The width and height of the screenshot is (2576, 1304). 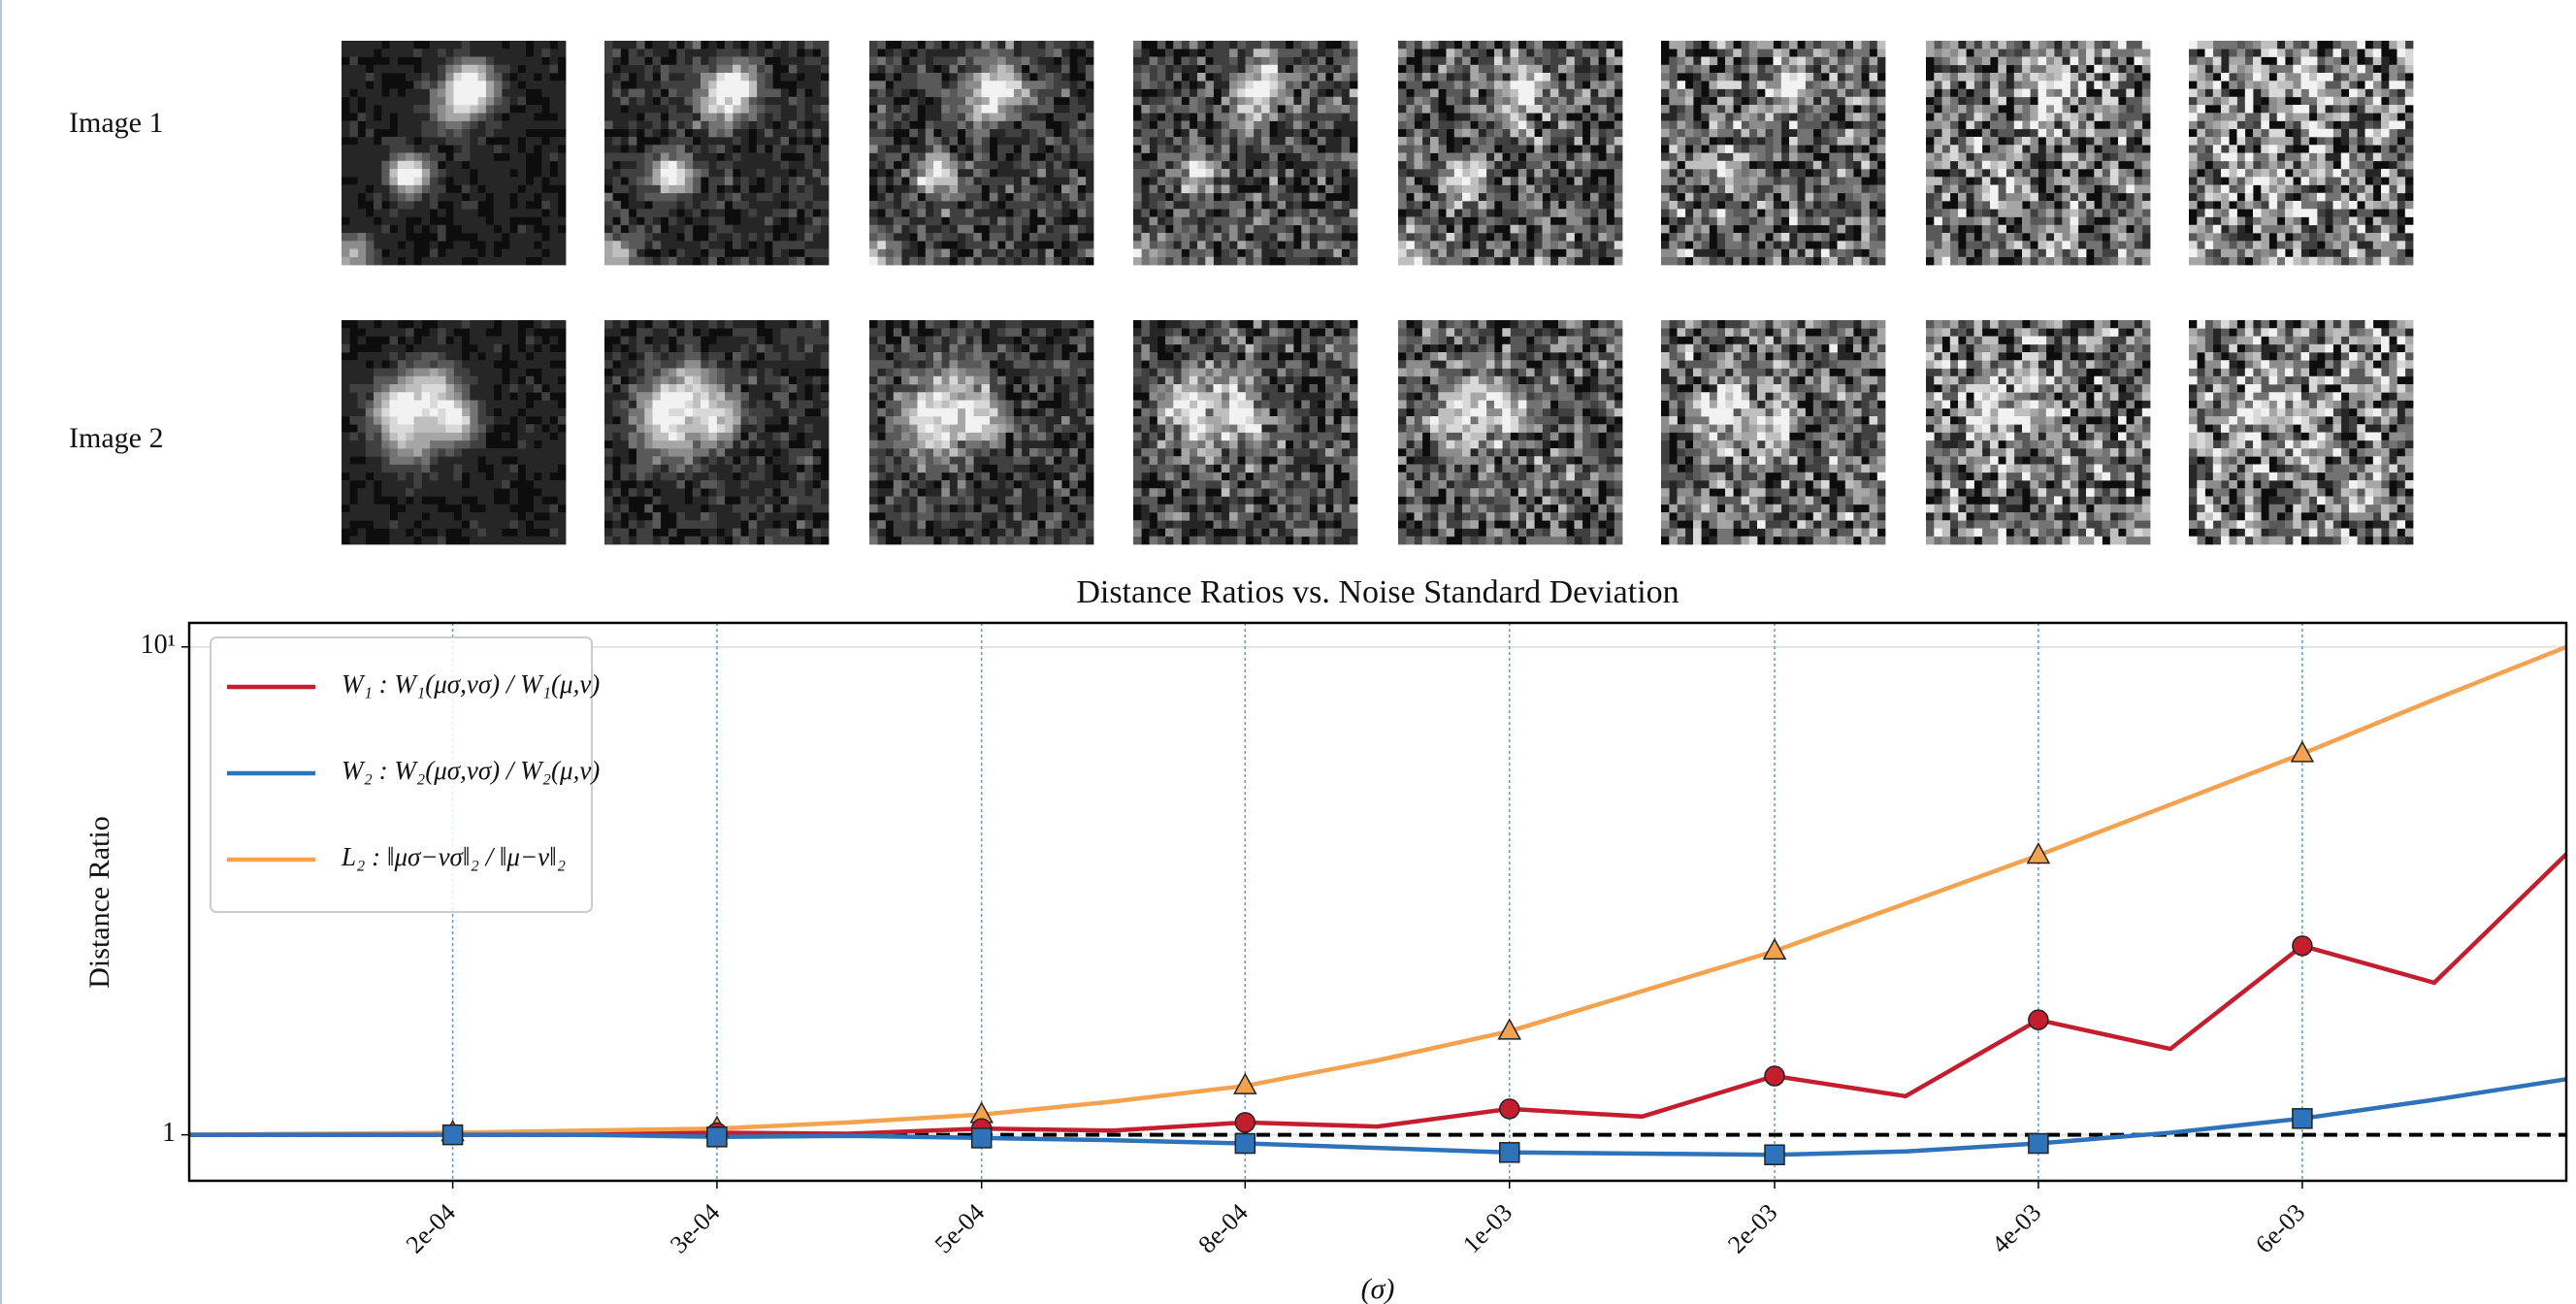 I want to click on row-label: Image 1, so click(x=116, y=123).